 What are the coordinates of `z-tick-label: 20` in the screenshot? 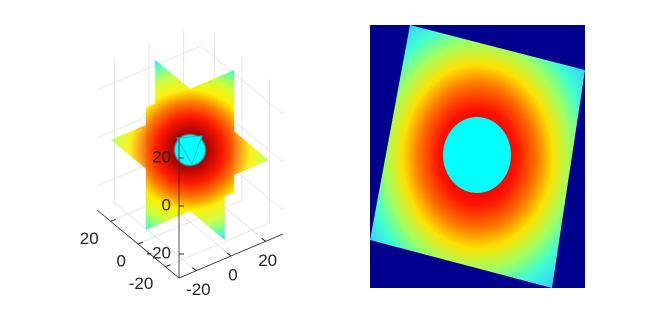 It's located at (161, 156).